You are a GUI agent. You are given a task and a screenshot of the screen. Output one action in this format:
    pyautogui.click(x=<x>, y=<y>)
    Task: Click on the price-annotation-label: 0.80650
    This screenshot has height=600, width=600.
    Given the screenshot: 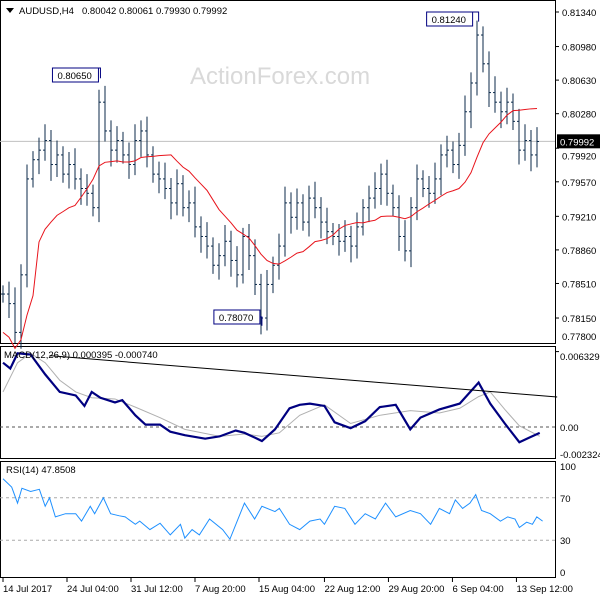 What is the action you would take?
    pyautogui.click(x=74, y=76)
    